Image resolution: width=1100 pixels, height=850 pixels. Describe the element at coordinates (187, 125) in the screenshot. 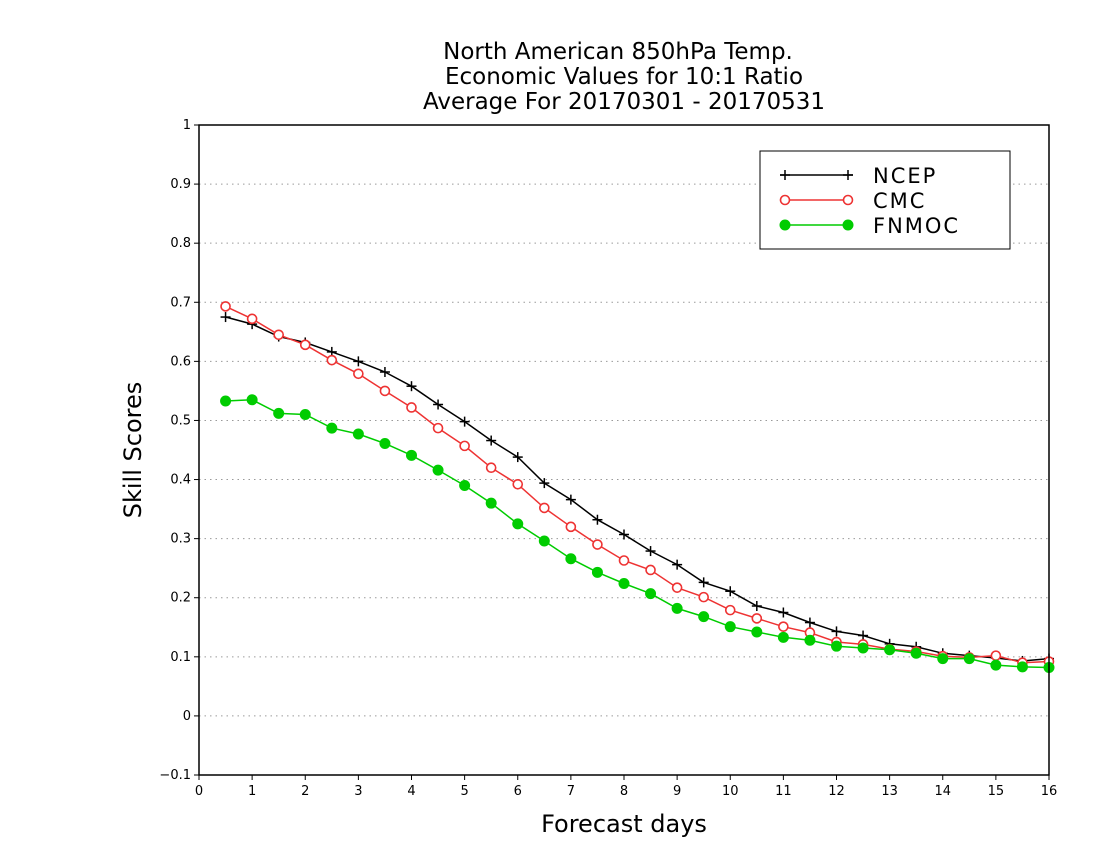

I see `y-tick-label: 1` at that location.